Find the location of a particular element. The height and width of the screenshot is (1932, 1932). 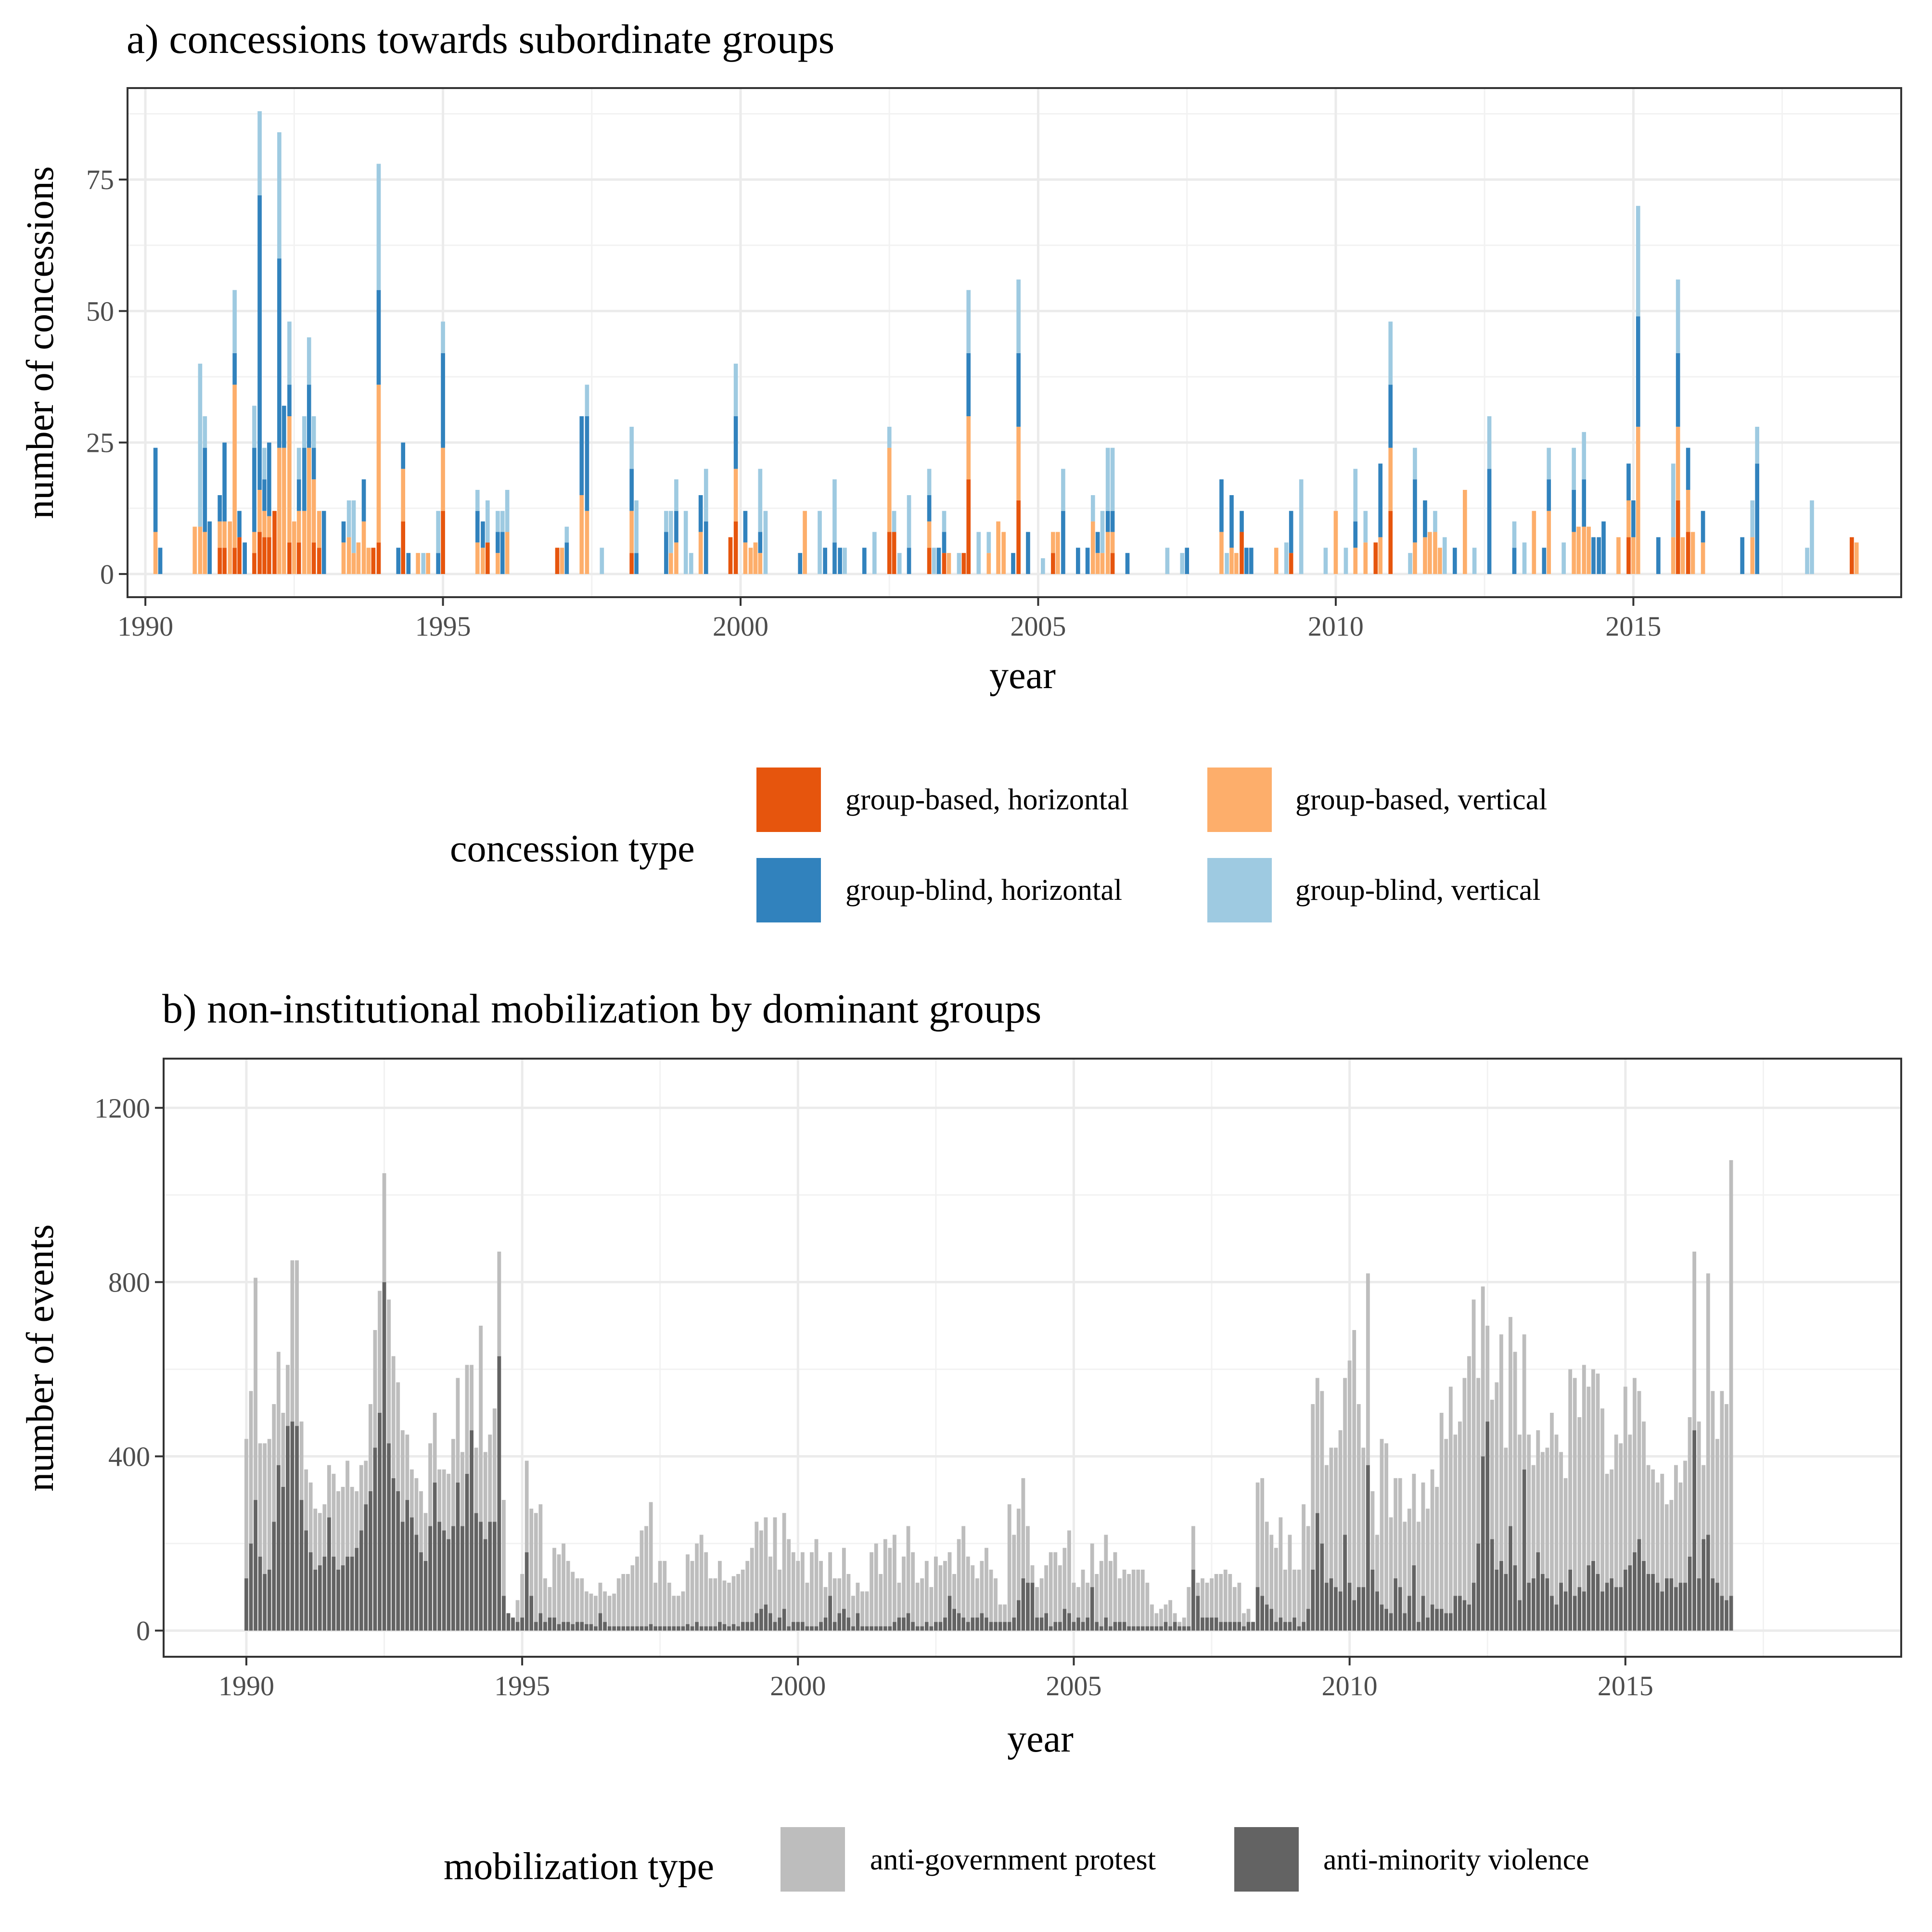

x-tick-label: 2010 is located at coordinates (1350, 1686).